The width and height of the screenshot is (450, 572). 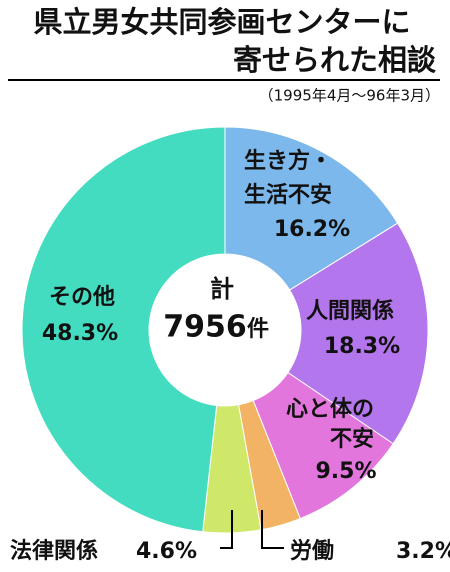 What do you see at coordinates (205, 327) in the screenshot?
I see `total-value: 7956` at bounding box center [205, 327].